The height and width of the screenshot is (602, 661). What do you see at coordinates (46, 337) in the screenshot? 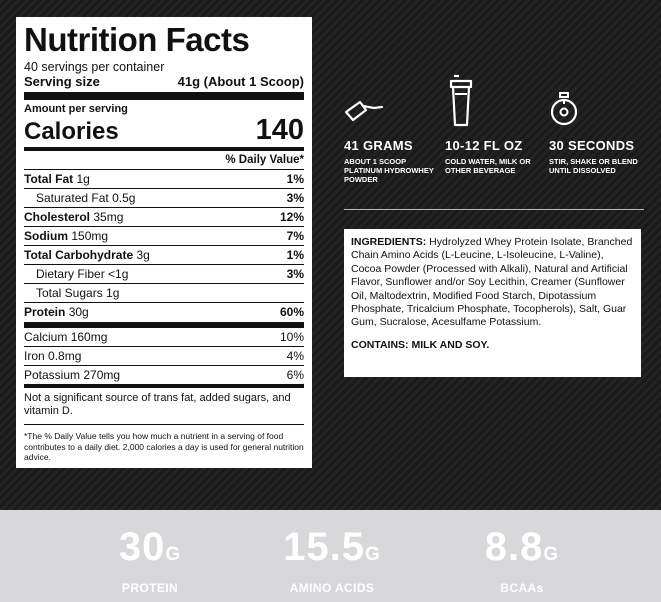
I see `nutrient-name: Calcium` at bounding box center [46, 337].